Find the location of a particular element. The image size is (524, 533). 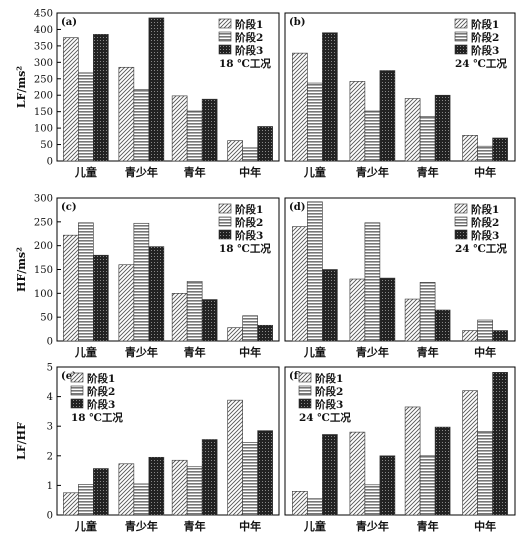

y-tick-label: 2 is located at coordinates (50, 456).